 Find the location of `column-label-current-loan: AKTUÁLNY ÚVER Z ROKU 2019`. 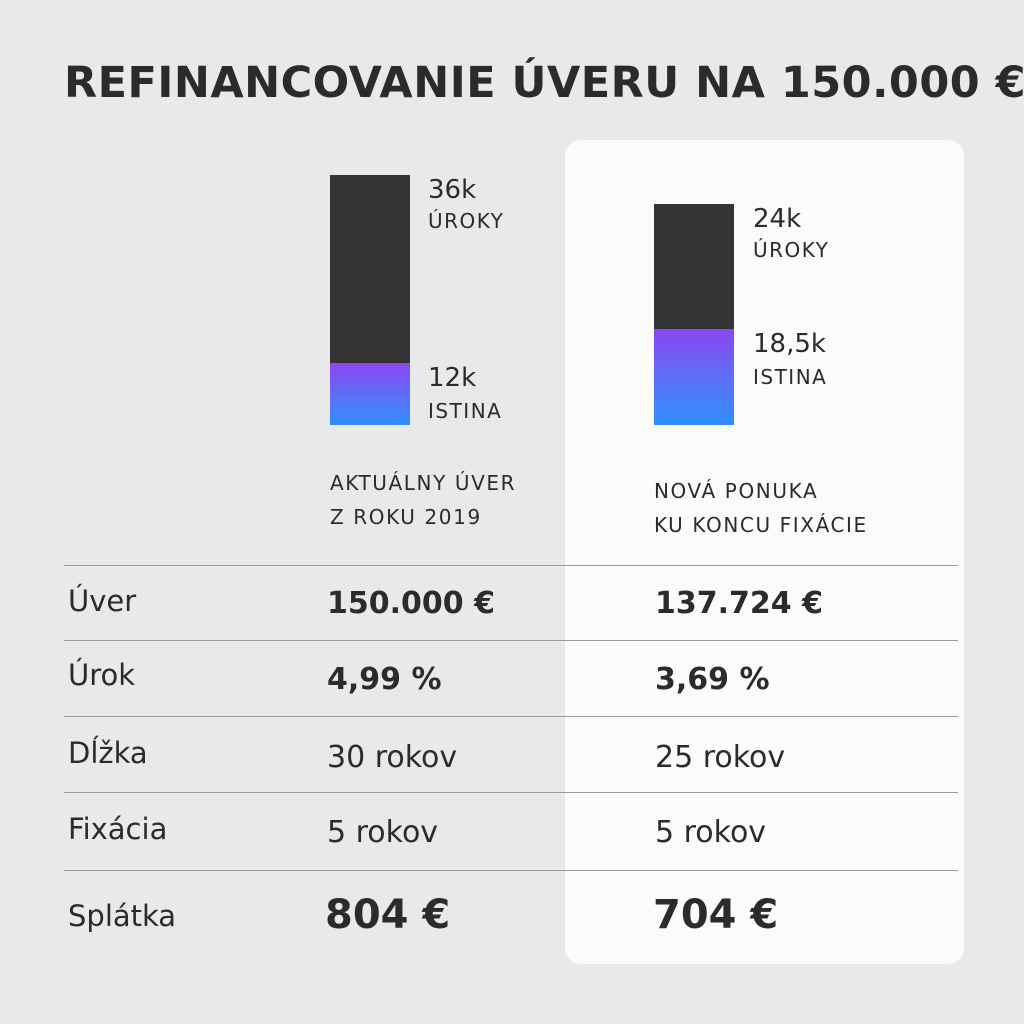

column-label-current-loan: AKTUÁLNY ÚVER Z ROKU 2019 is located at coordinates (423, 500).